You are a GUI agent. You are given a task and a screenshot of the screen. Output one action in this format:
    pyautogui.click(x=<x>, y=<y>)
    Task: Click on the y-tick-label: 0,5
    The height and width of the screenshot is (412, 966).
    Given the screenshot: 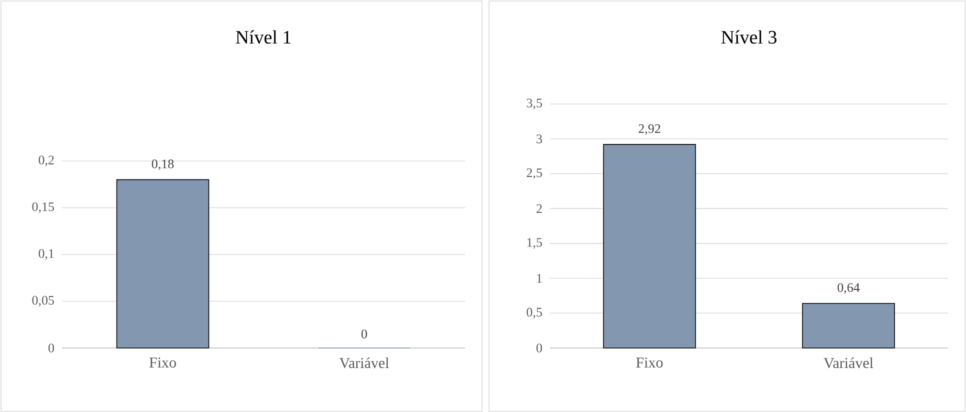 What is the action you would take?
    pyautogui.click(x=534, y=313)
    